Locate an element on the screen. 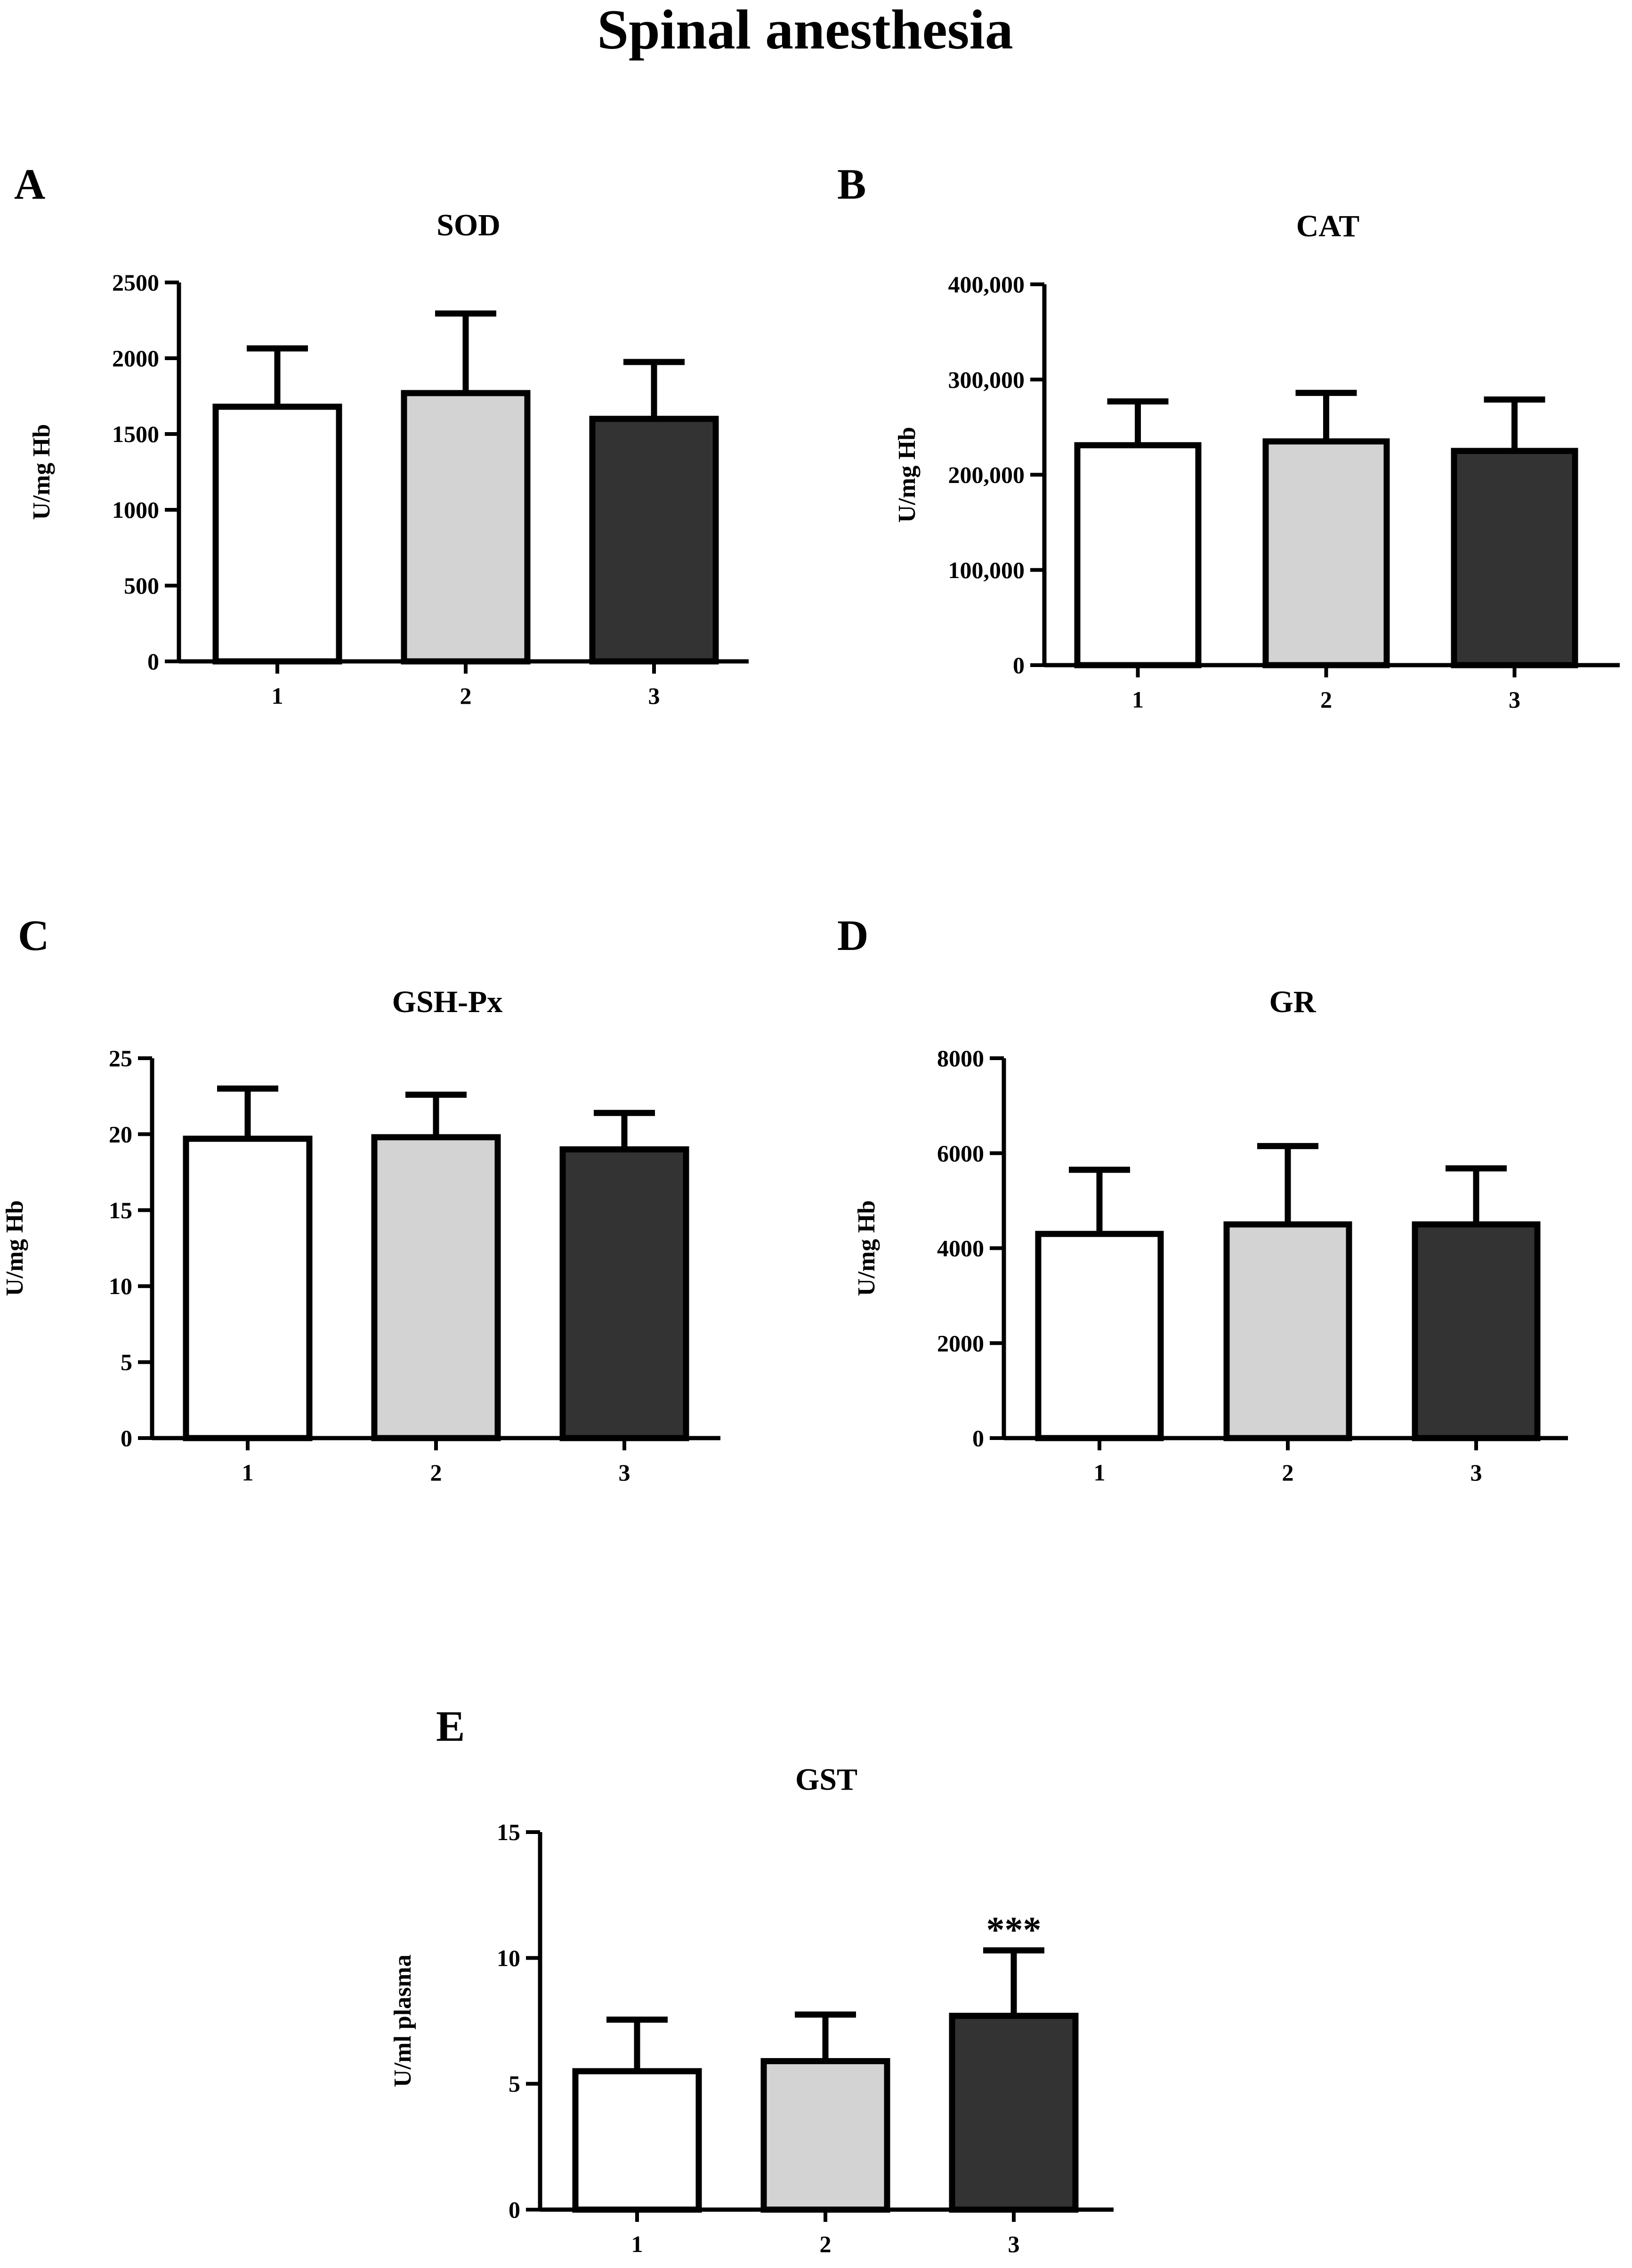 The height and width of the screenshot is (2268, 1632). panel-e-title: GST is located at coordinates (826, 1779).